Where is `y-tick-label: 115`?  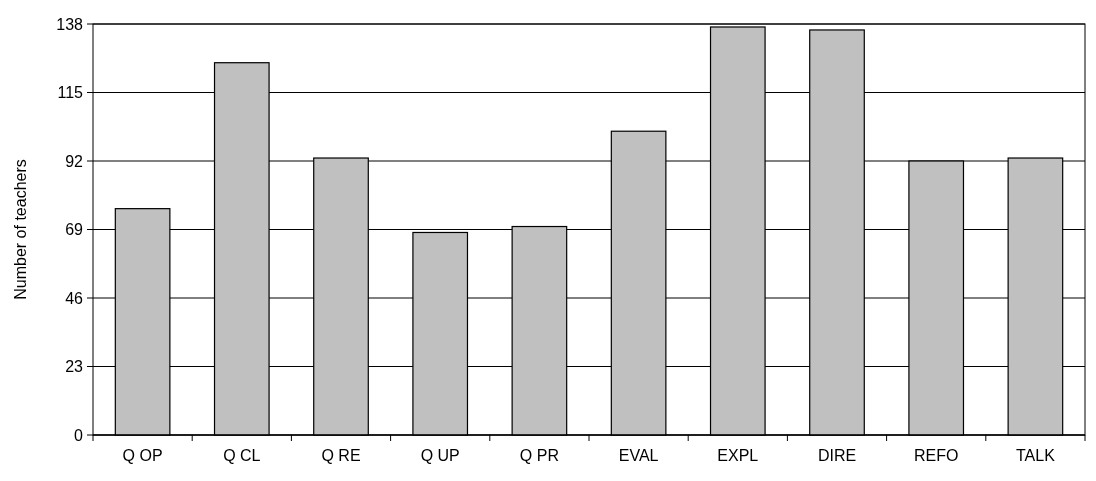
y-tick-label: 115 is located at coordinates (70, 93).